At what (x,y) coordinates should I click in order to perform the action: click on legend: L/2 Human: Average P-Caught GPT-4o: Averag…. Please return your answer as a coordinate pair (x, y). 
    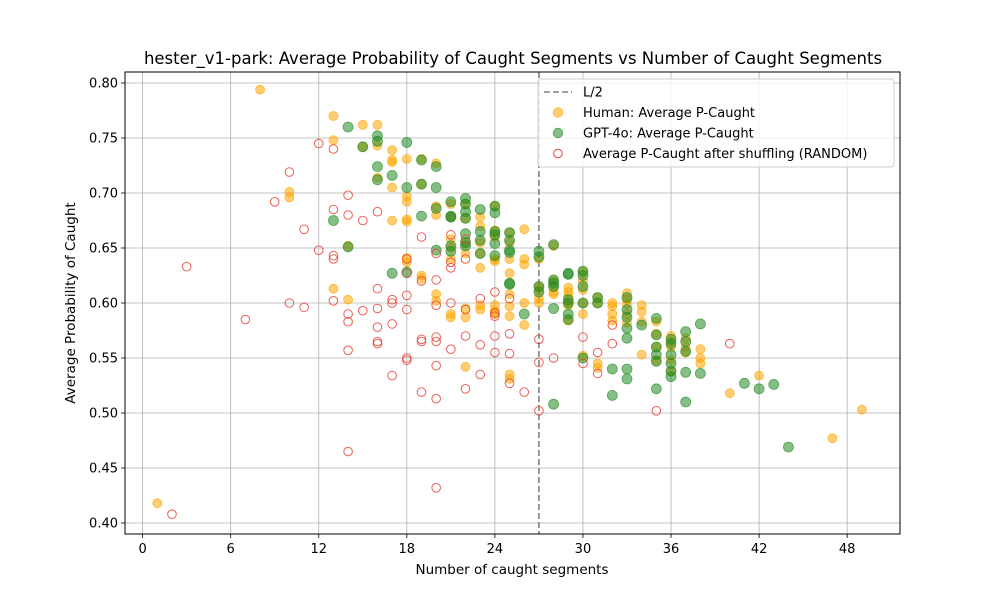
    Looking at the image, I should click on (716, 123).